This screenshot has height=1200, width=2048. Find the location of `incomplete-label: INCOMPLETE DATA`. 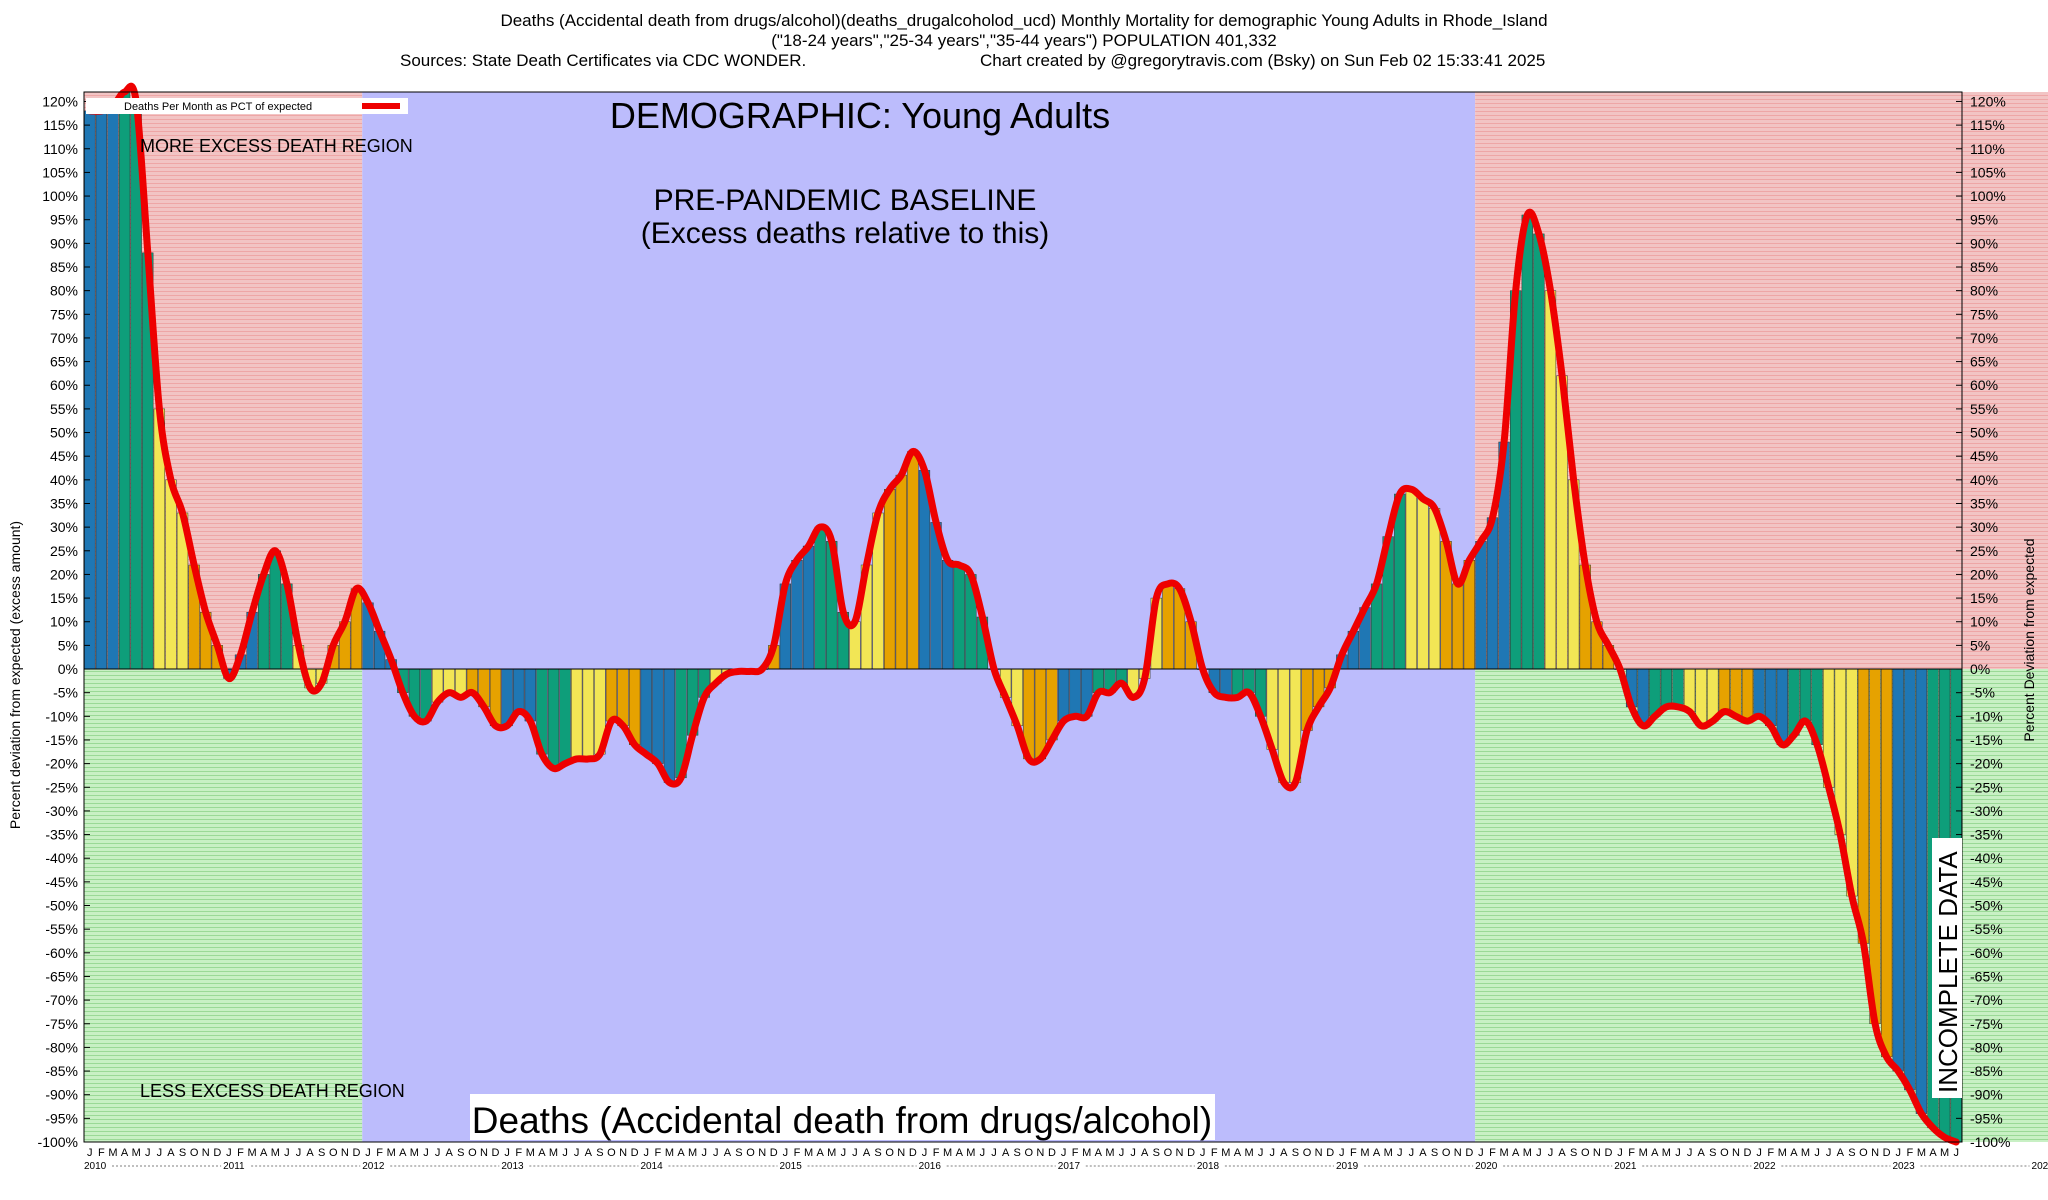

incomplete-label: INCOMPLETE DATA is located at coordinates (1948, 972).